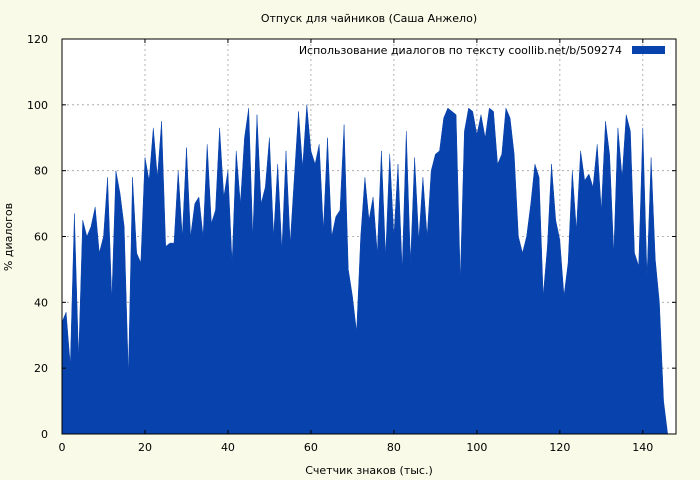  Describe the element at coordinates (41, 302) in the screenshot. I see `y-tick-label: 40` at that location.